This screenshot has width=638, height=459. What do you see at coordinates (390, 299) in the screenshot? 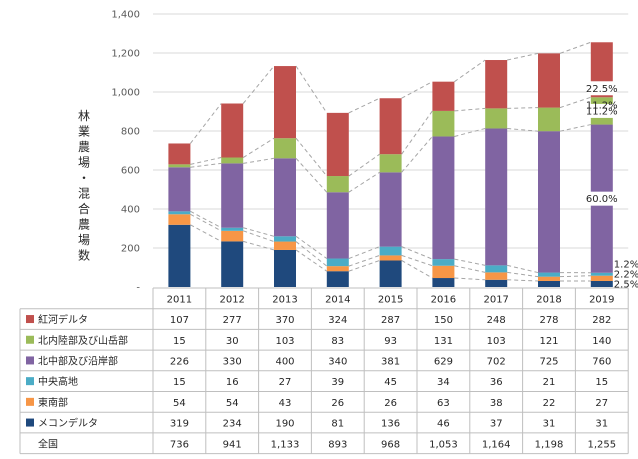
I see `x-tick-label: 2015` at bounding box center [390, 299].